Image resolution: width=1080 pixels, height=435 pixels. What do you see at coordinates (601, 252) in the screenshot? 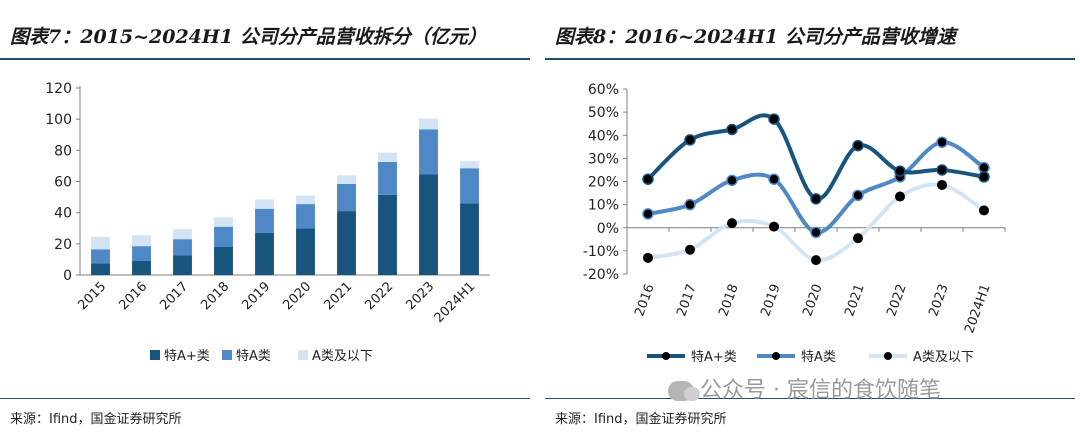
I see `y-tick-label: -10%` at bounding box center [601, 252].